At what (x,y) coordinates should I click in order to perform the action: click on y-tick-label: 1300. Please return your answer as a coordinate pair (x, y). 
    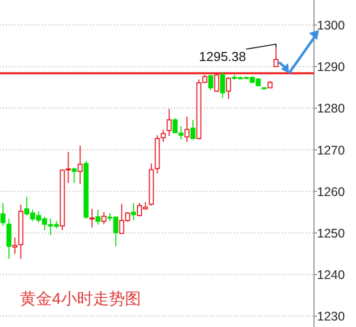
    Looking at the image, I should click on (331, 25).